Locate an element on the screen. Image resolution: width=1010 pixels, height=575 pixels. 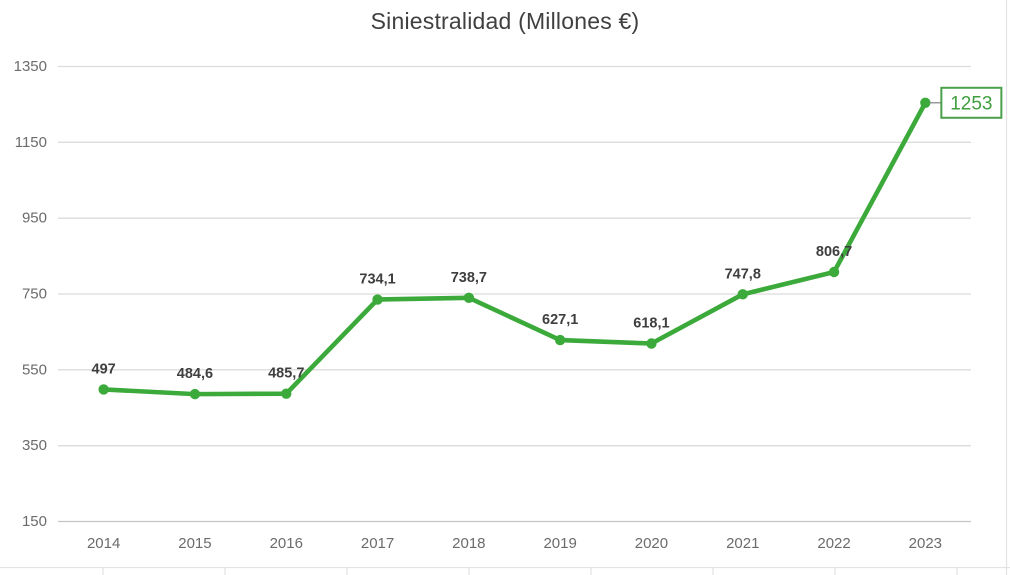
data-label-2019: 627,1 is located at coordinates (560, 320).